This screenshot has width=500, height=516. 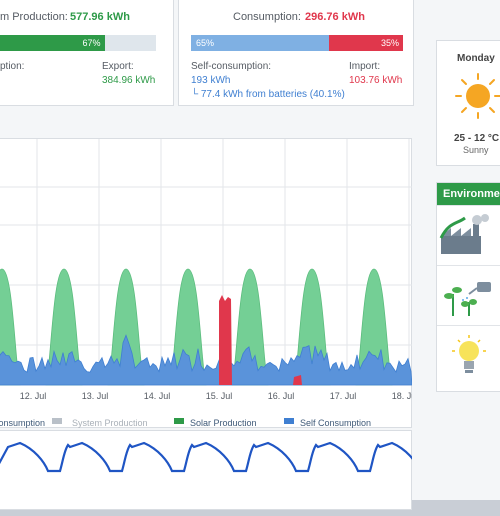 I want to click on export-value: 384.96 kWh, so click(x=129, y=80).